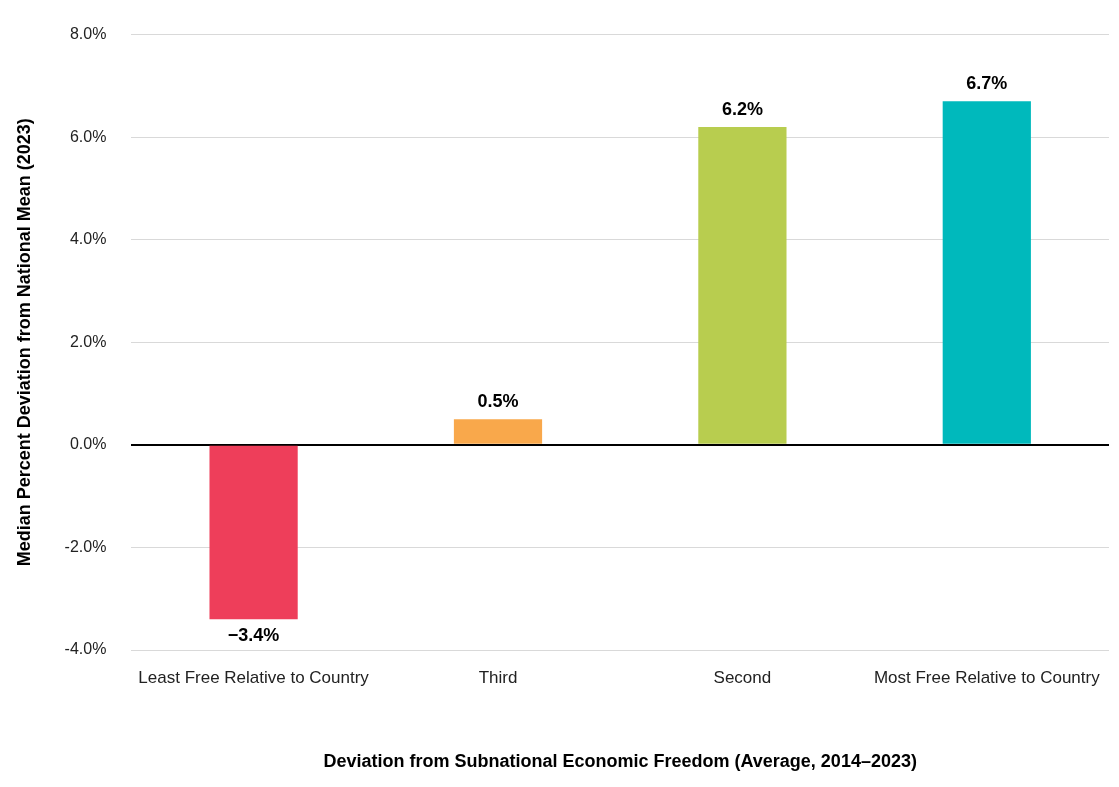 This screenshot has width=1119, height=787. Describe the element at coordinates (88, 136) in the screenshot. I see `y-tick-label: 6.0%` at that location.